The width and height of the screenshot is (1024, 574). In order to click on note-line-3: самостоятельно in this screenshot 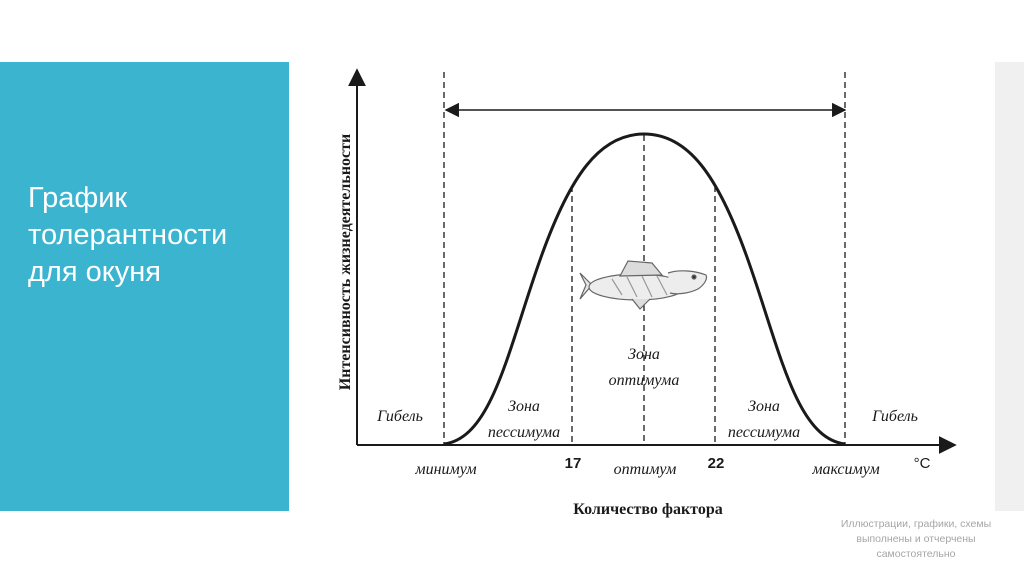, I will do `click(916, 554)`.